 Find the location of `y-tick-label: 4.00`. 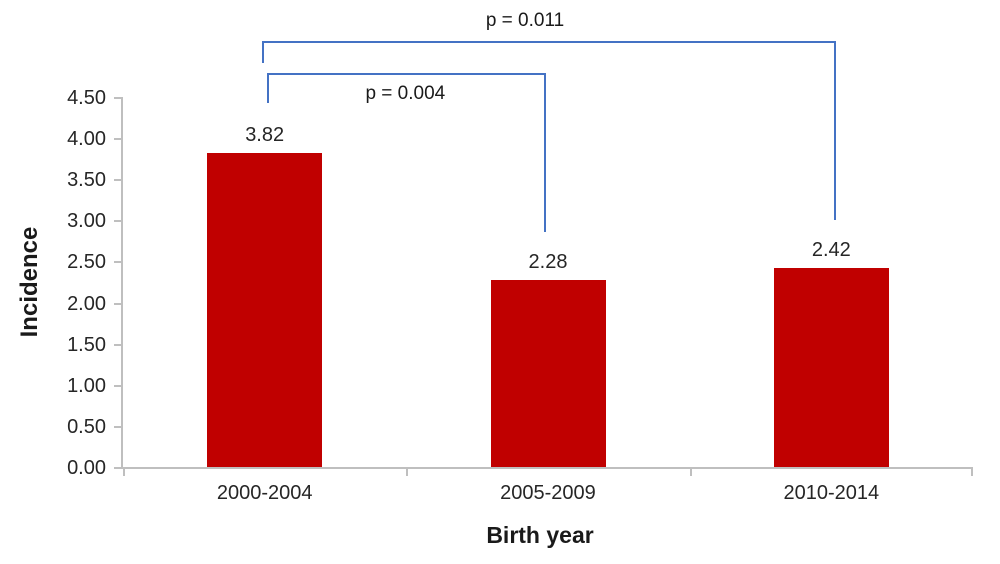

y-tick-label: 4.00 is located at coordinates (86, 139).